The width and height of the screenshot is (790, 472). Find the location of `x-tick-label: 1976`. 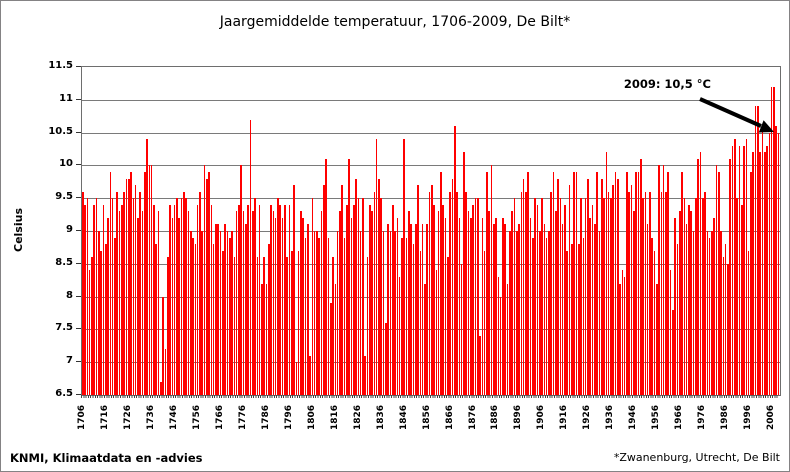

x-tick-label: 1976 is located at coordinates (702, 417).